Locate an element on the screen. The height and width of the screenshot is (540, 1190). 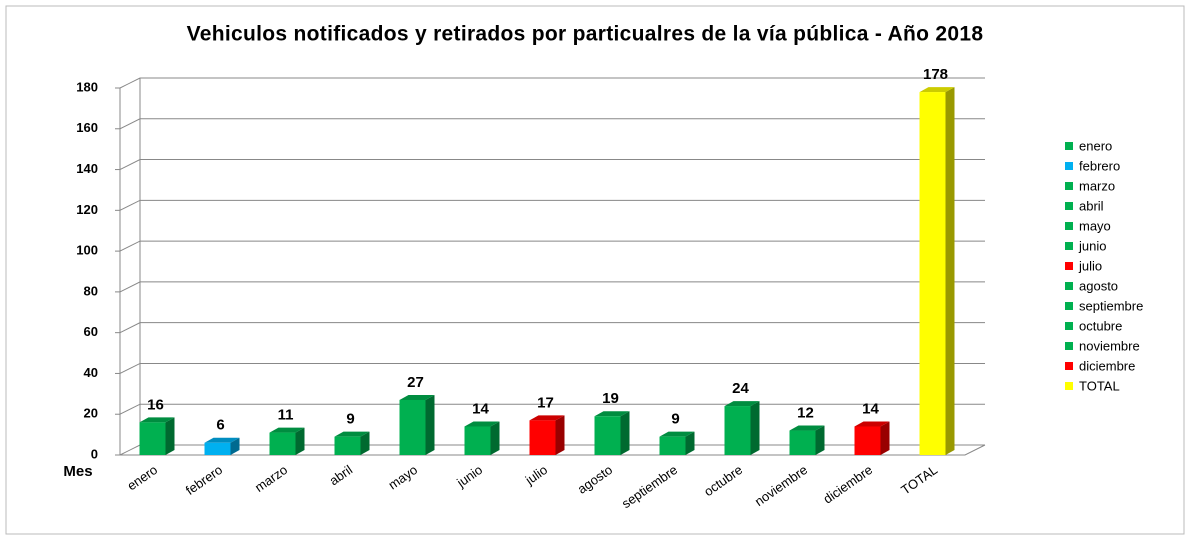
legend-label: marzo is located at coordinates (1097, 185).